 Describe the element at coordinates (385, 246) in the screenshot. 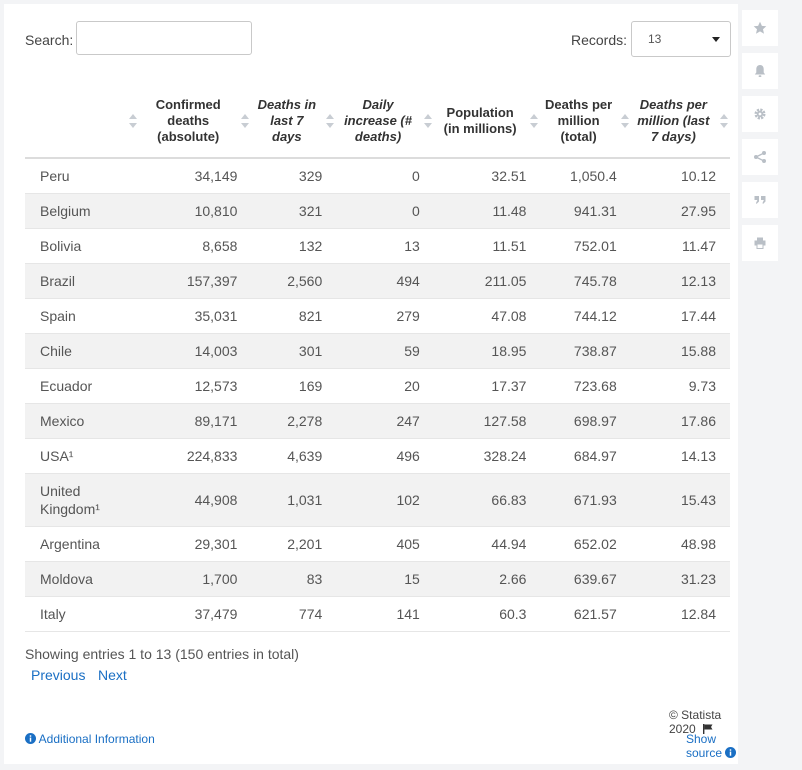

I see `value-cell: 13` at that location.